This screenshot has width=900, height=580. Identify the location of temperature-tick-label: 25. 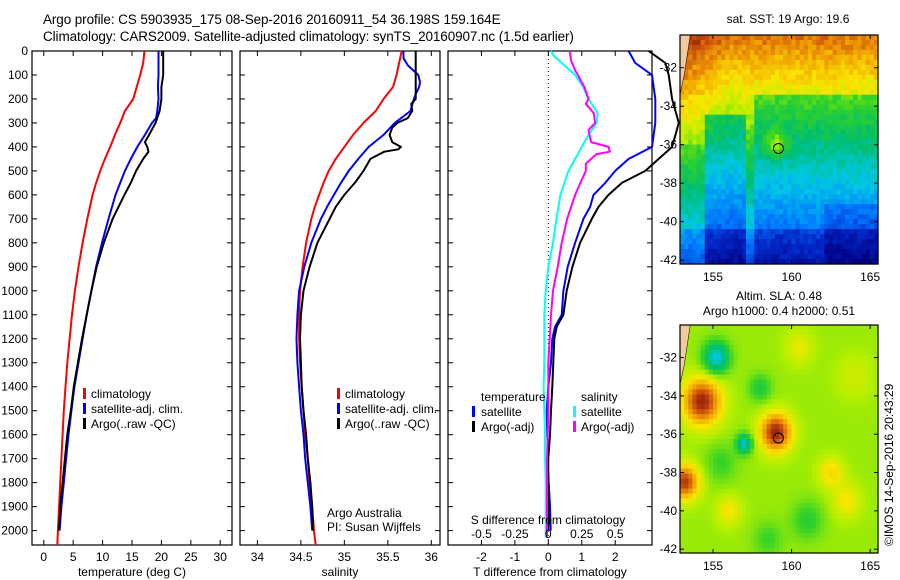
(191, 557).